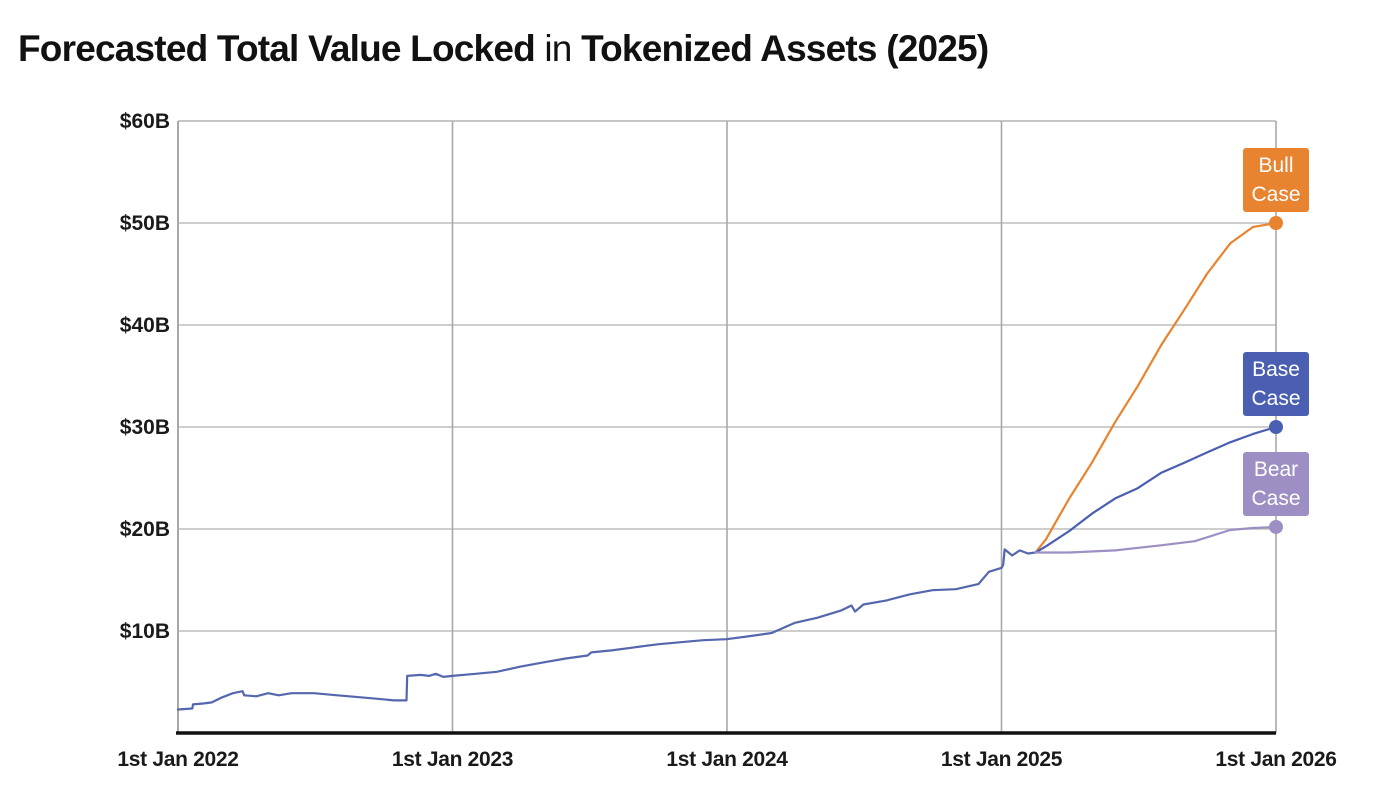 The image size is (1378, 786). I want to click on y-tick-label: $20B, so click(145, 529).